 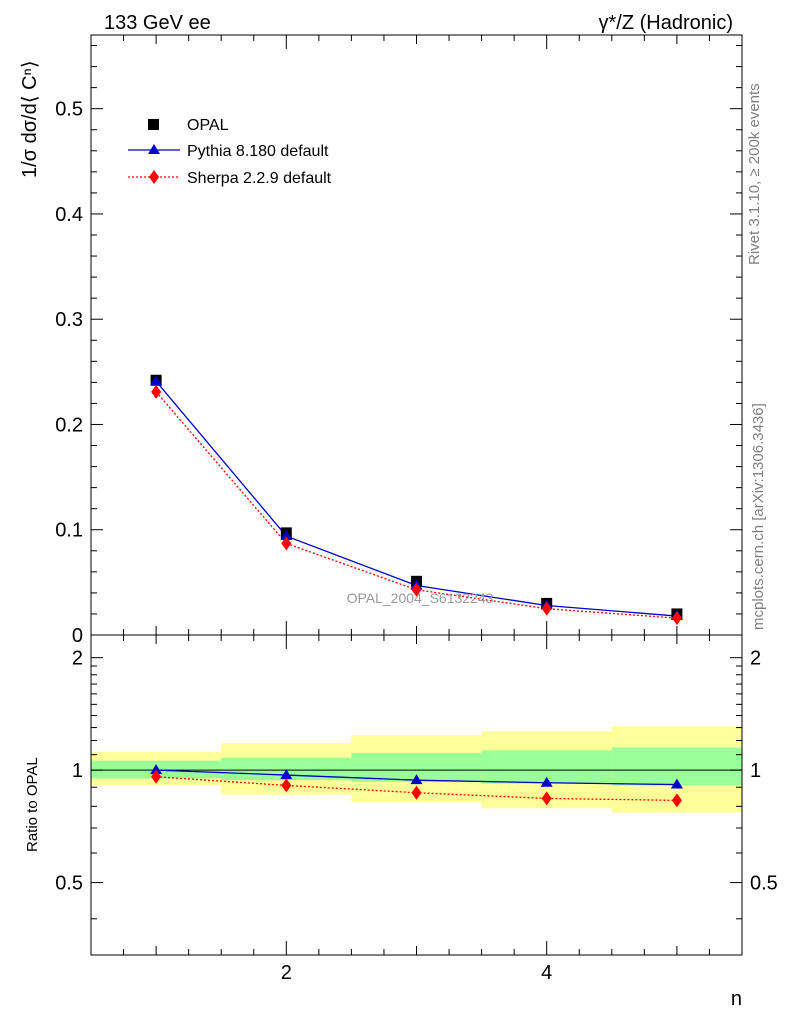 I want to click on main-y-tick-label: 0, so click(x=77, y=636).